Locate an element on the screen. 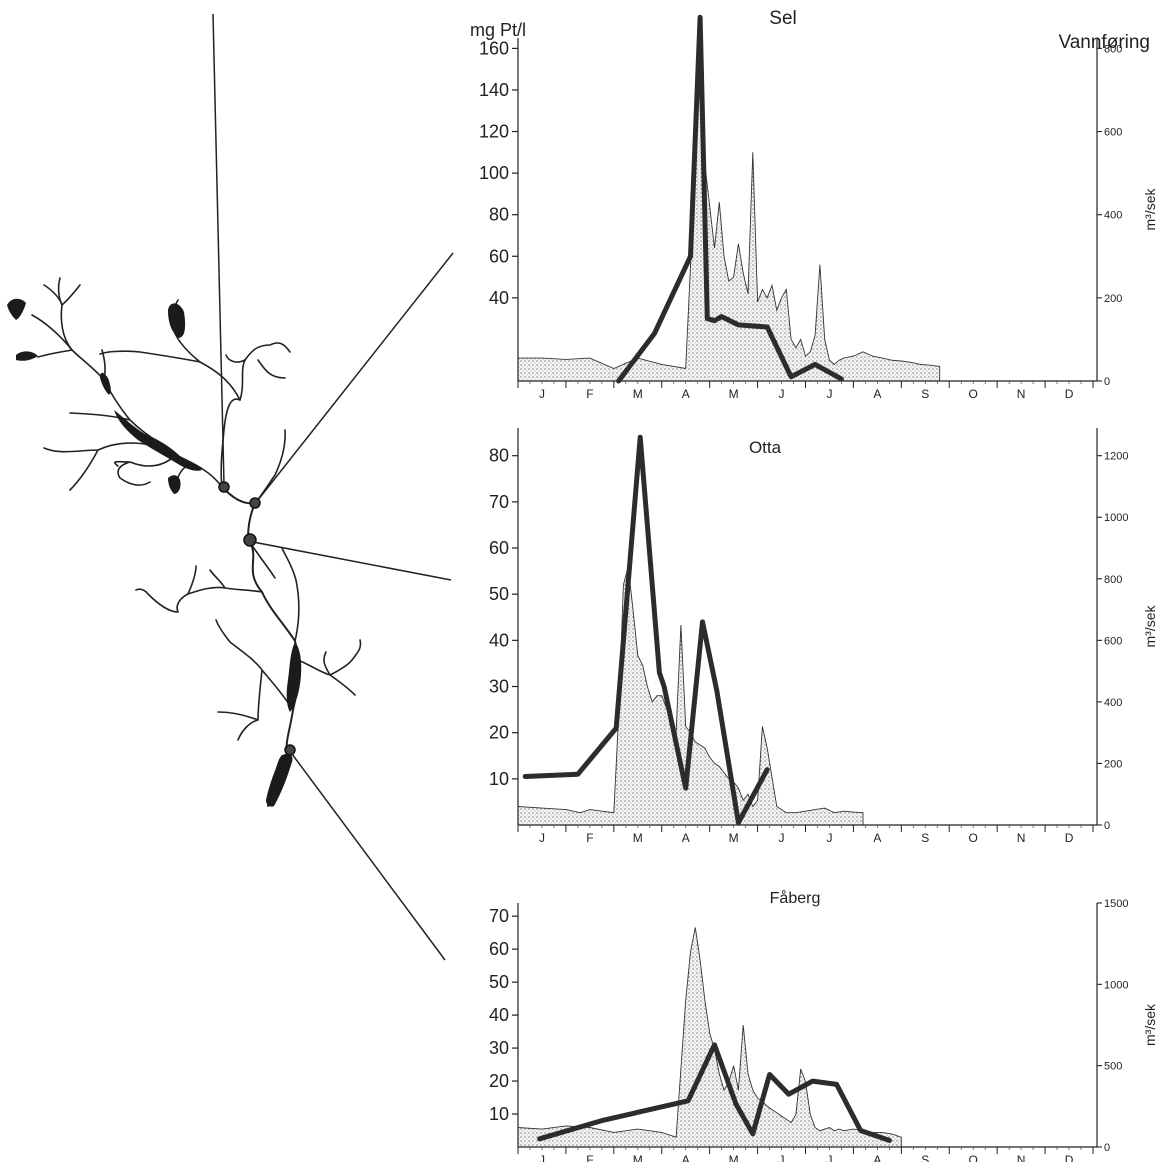 This screenshot has width=1165, height=1167. chart-title: Otta is located at coordinates (765, 447).